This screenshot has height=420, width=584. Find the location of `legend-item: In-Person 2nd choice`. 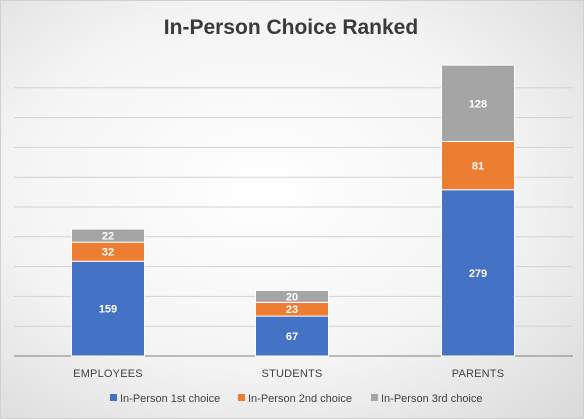

legend-item: In-Person 2nd choice is located at coordinates (295, 399).